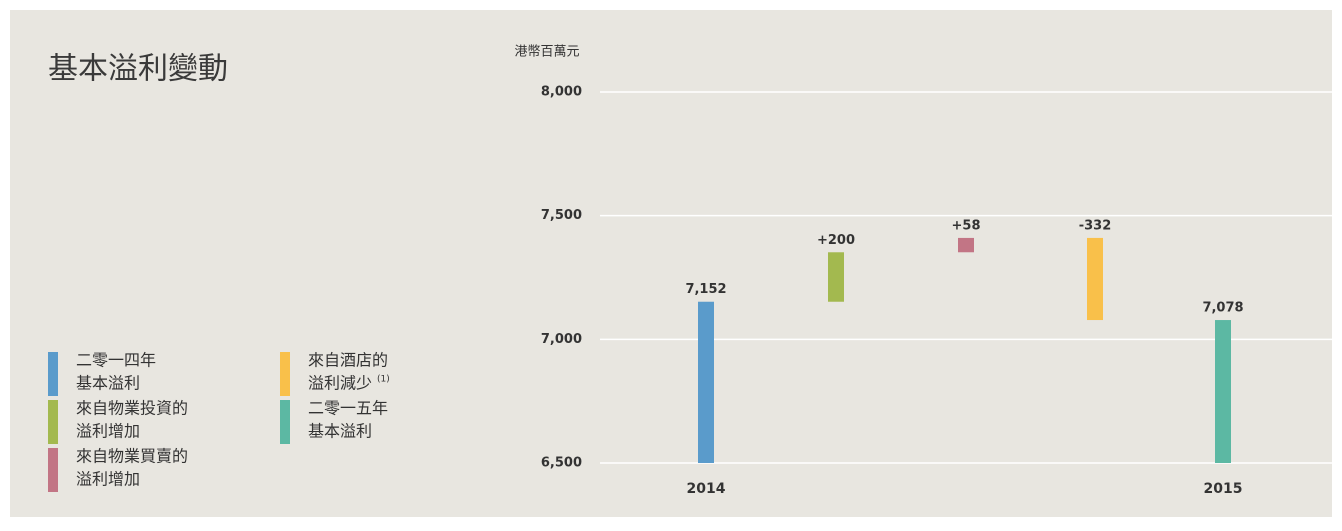 The width and height of the screenshot is (1342, 531). I want to click on value-label: 7,078, so click(1222, 308).